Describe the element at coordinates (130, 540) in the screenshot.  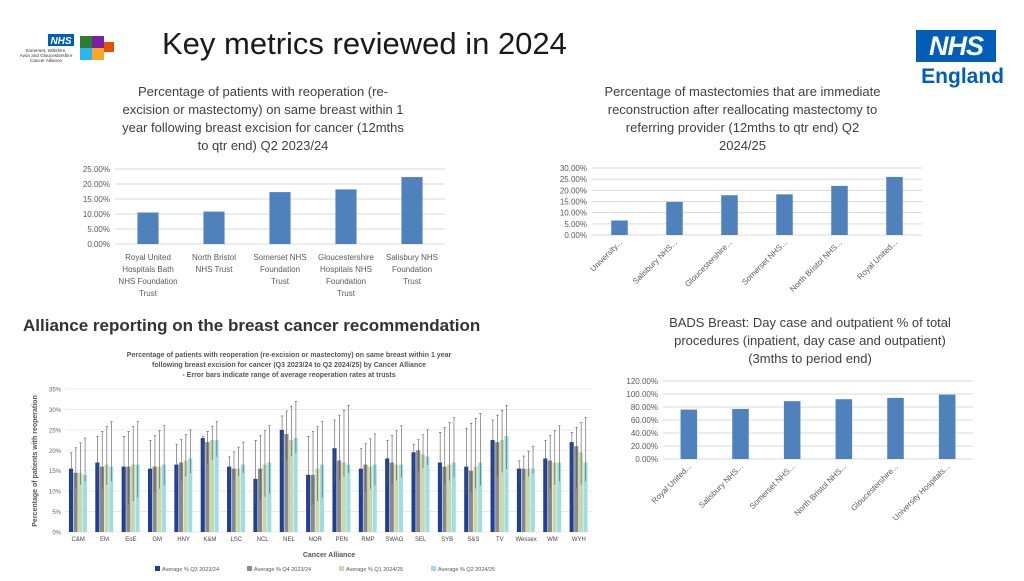
I see `x-tick-label: EoE` at that location.